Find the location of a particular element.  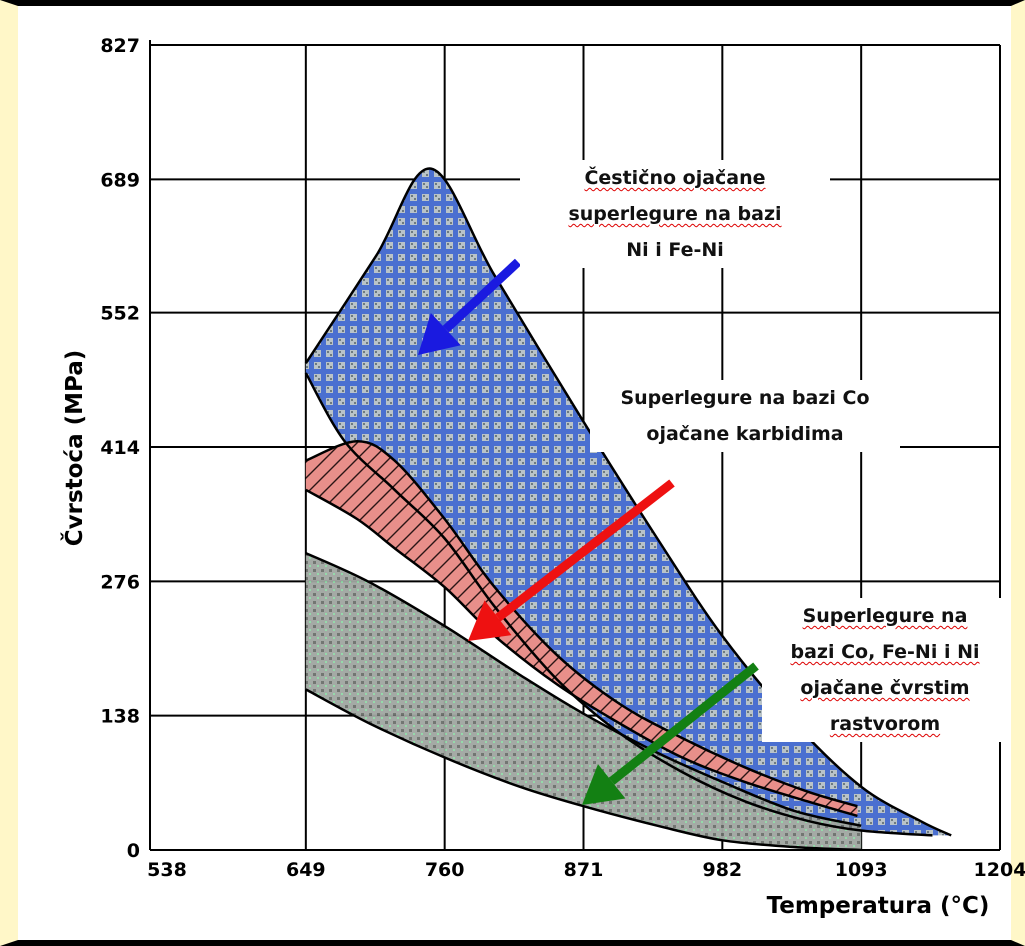

x-axis-label: Temperatura (°C) is located at coordinates (878, 906).